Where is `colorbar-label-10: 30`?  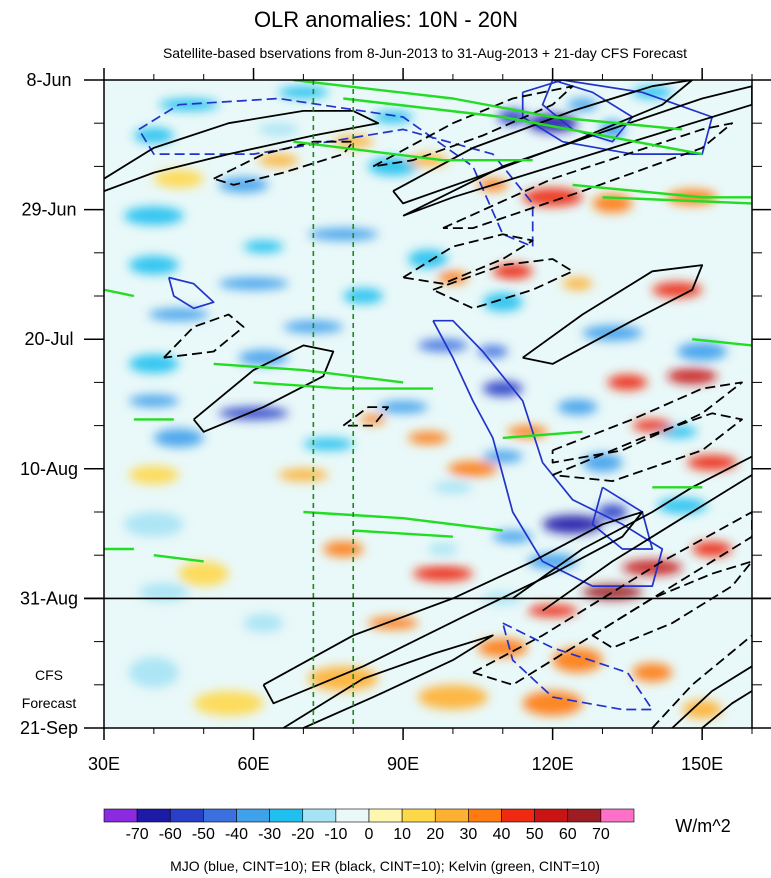
colorbar-label-10: 30 is located at coordinates (468, 834).